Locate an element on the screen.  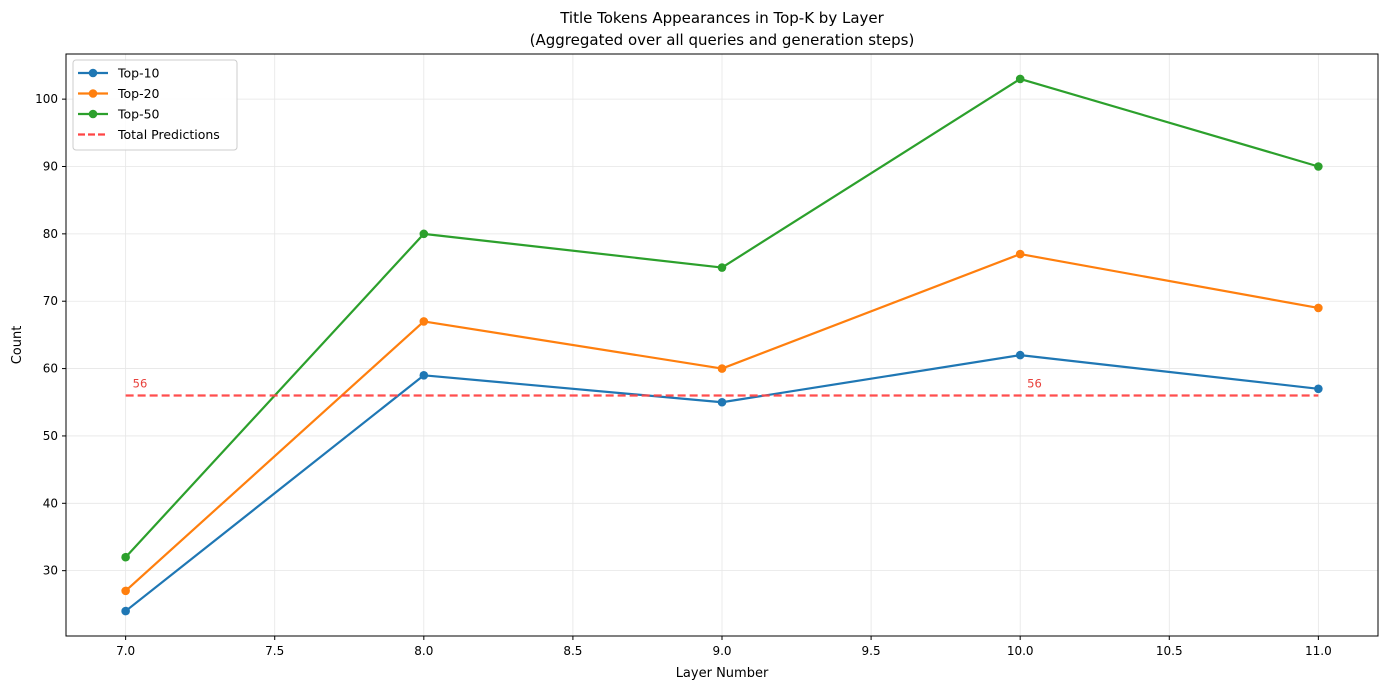
x-tick-label: 10.5 is located at coordinates (1169, 651).